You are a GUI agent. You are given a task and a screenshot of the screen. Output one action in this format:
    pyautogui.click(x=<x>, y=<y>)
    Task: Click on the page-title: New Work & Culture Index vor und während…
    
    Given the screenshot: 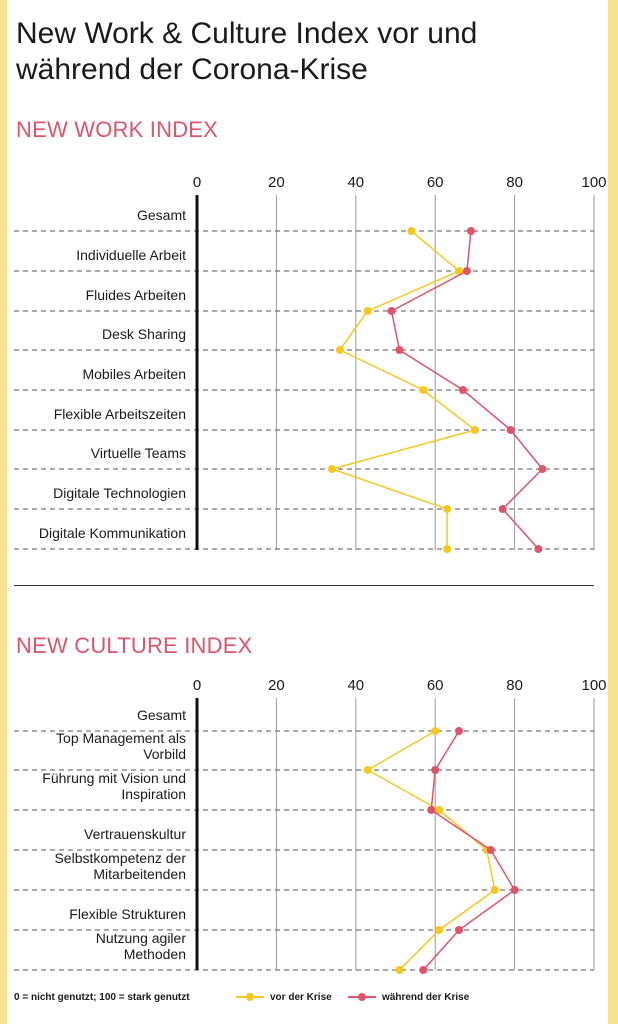 What is the action you would take?
    pyautogui.click(x=247, y=51)
    